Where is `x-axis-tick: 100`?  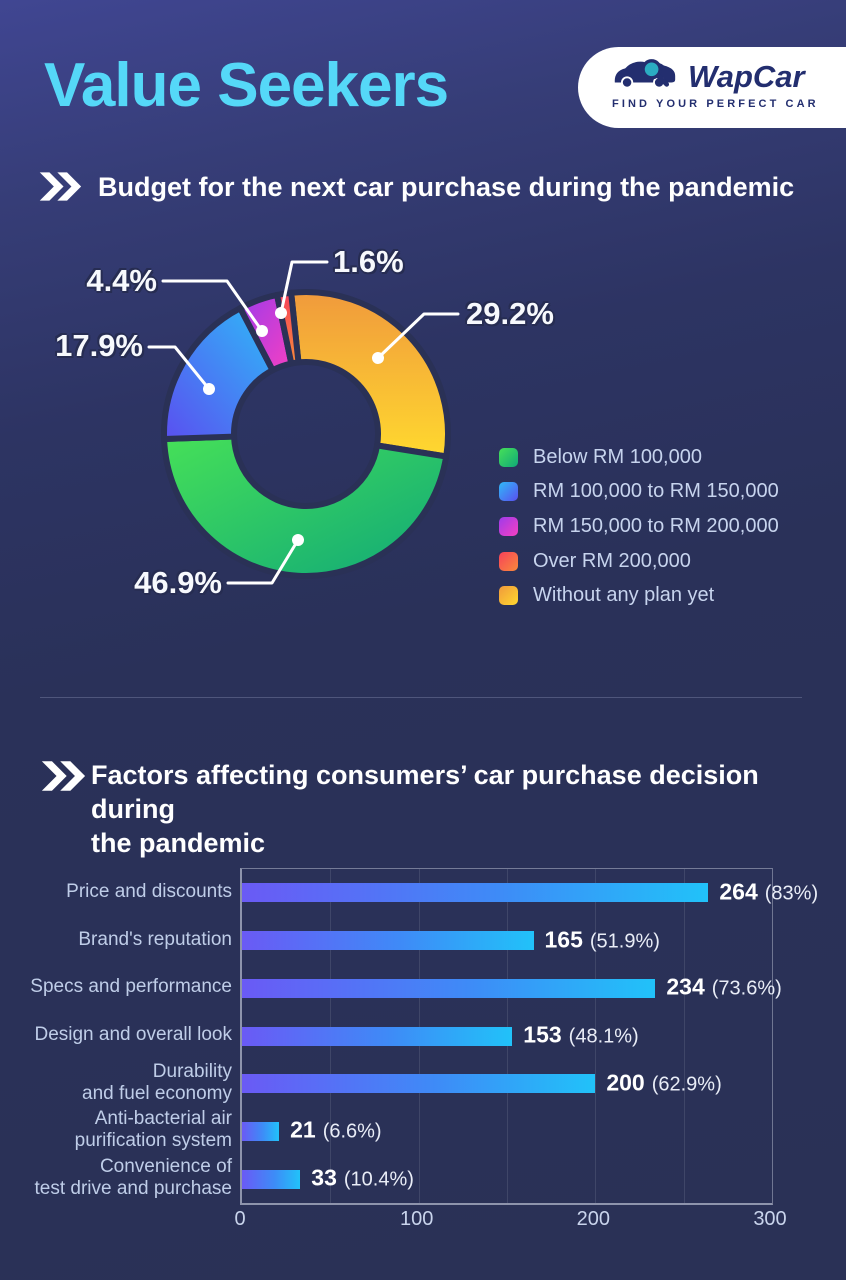 x-axis-tick: 100 is located at coordinates (416, 1219).